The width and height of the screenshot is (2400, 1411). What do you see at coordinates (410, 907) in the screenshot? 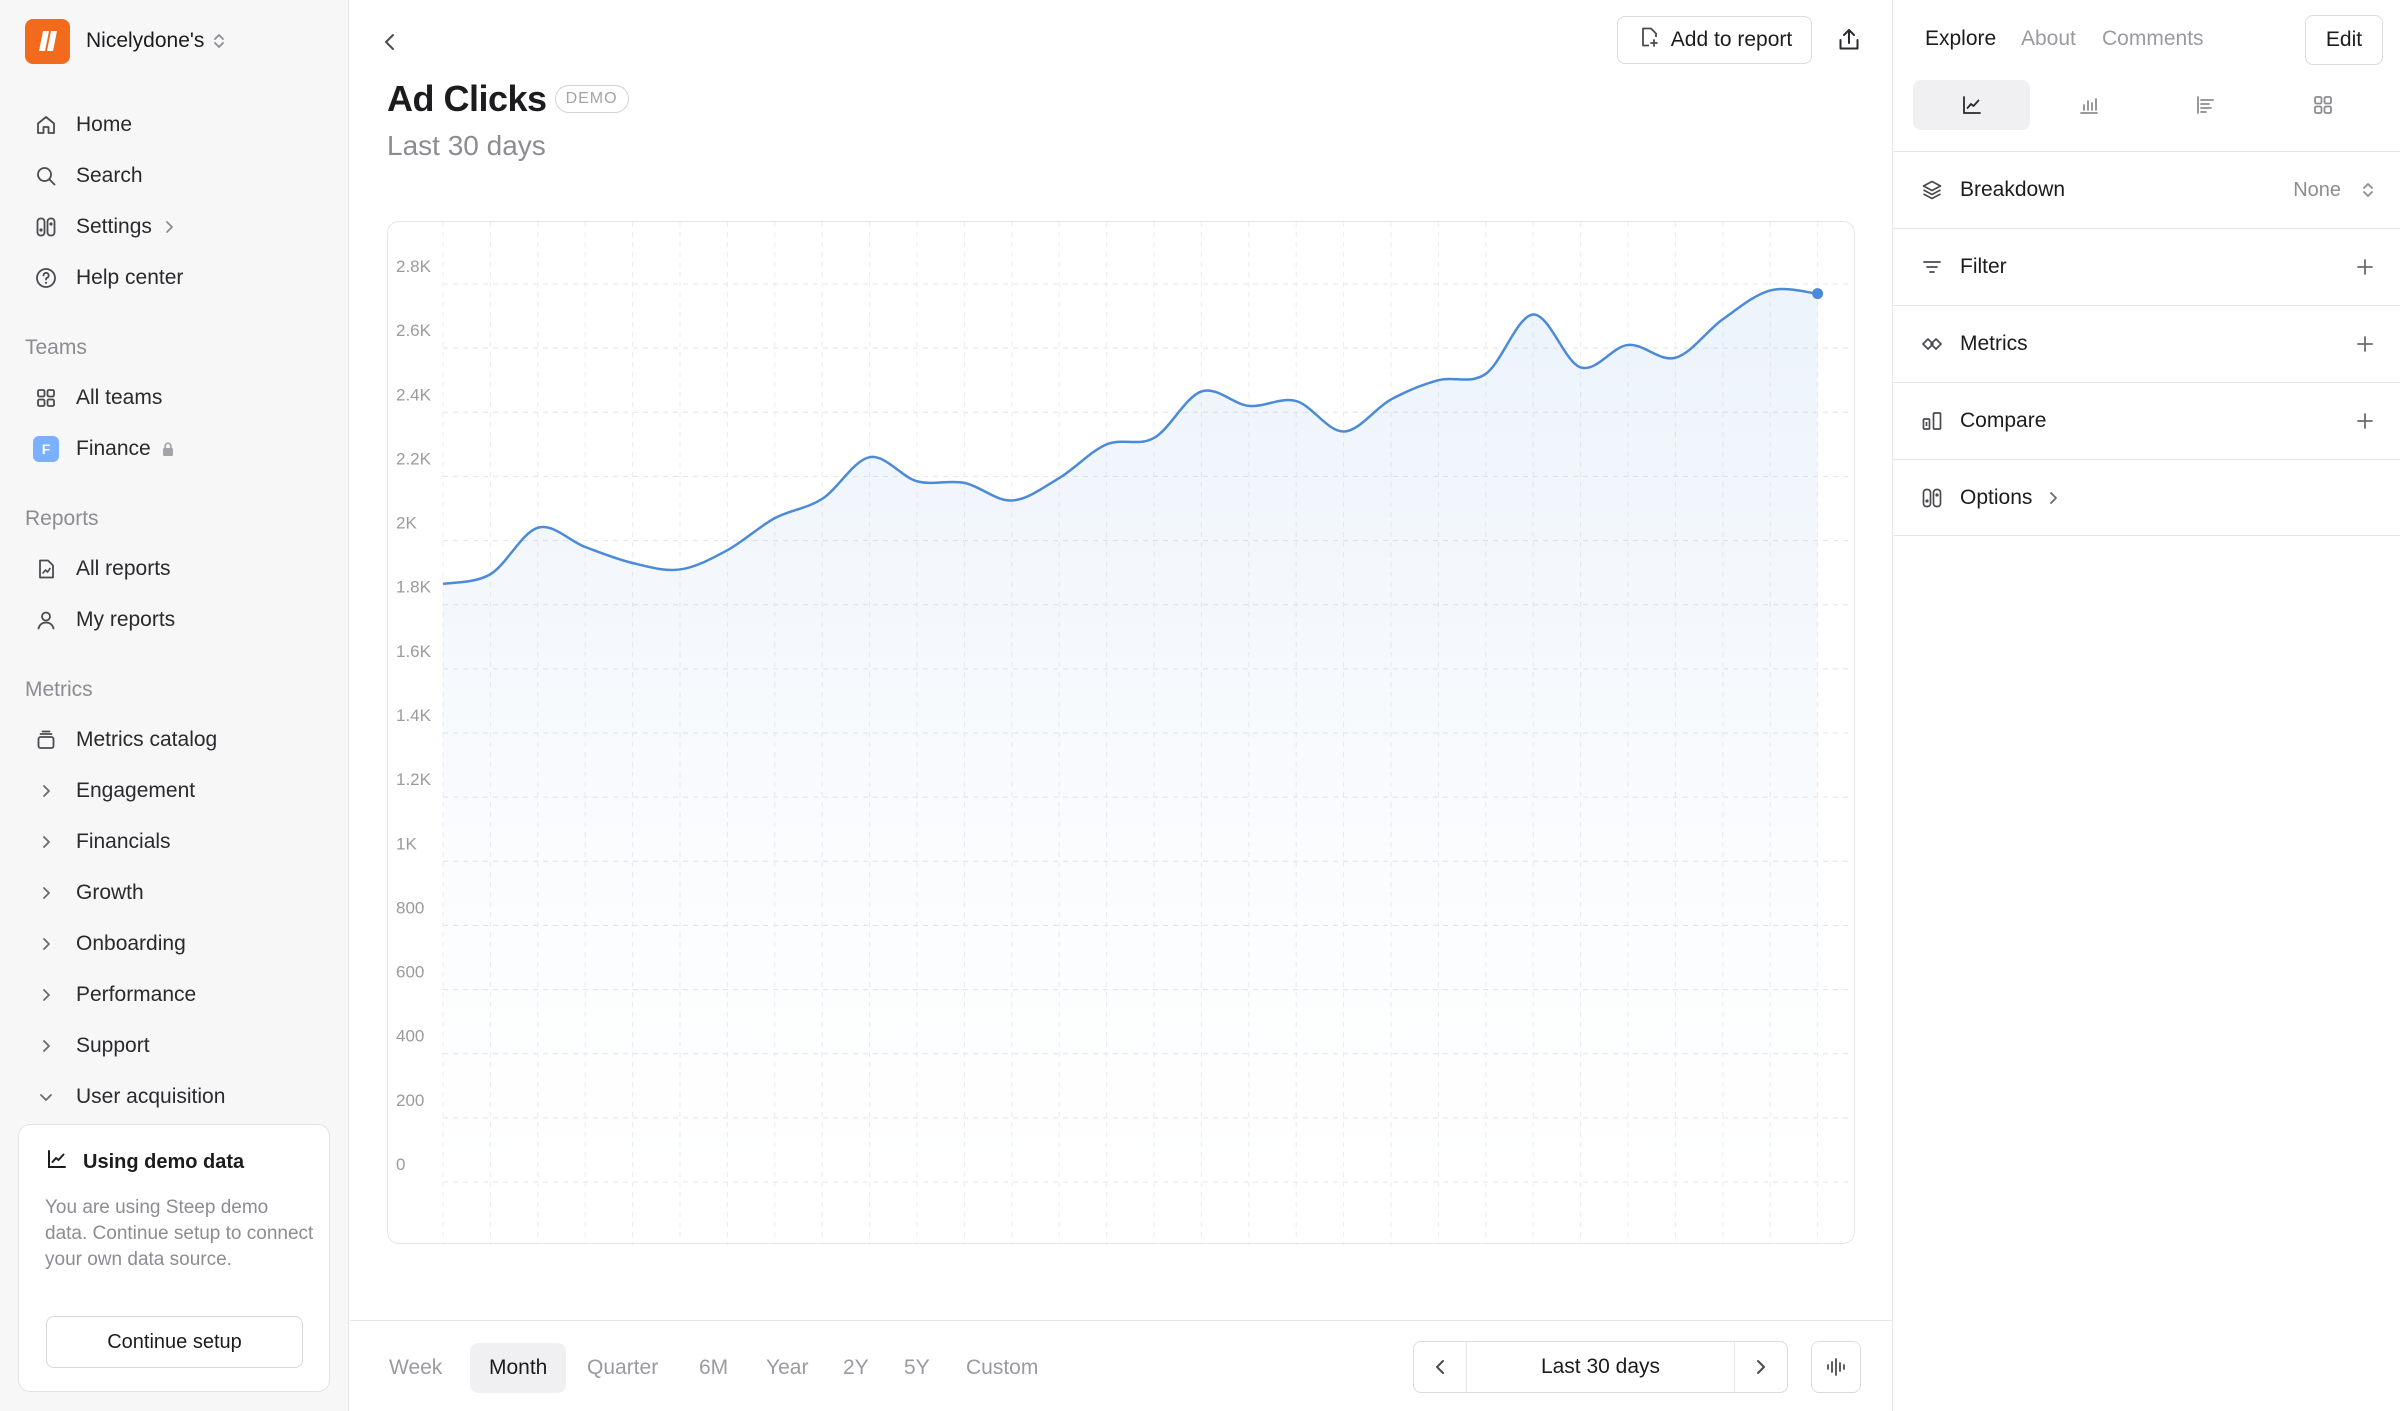
I see `y-tick-label: 800` at bounding box center [410, 907].